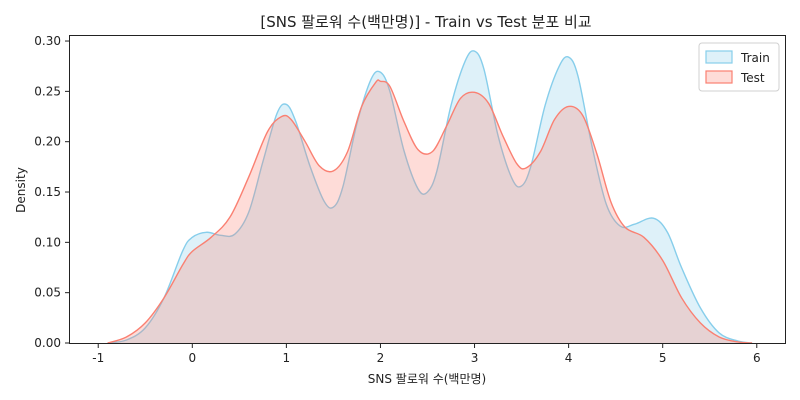 Image resolution: width=800 pixels, height=400 pixels. I want to click on x-tick-label: 3, so click(475, 358).